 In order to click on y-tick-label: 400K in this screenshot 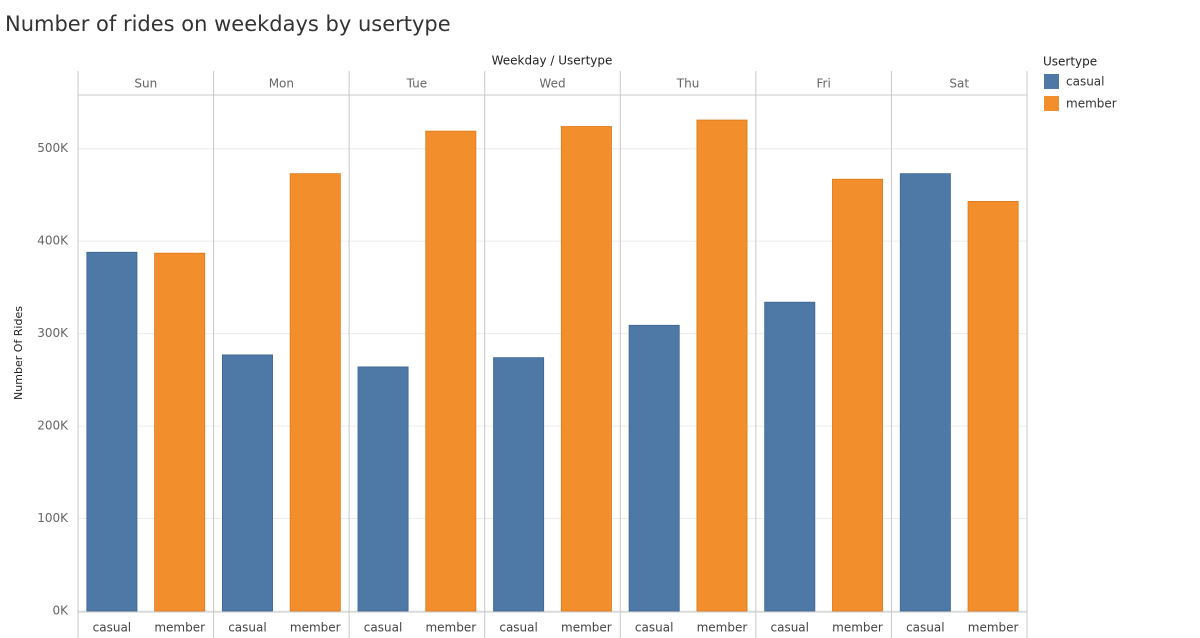, I will do `click(53, 241)`.